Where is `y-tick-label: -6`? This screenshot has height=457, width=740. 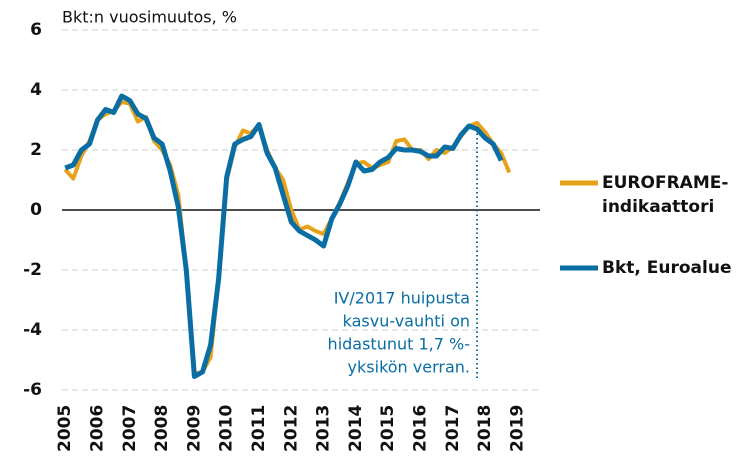 y-tick-label: -6 is located at coordinates (32, 390).